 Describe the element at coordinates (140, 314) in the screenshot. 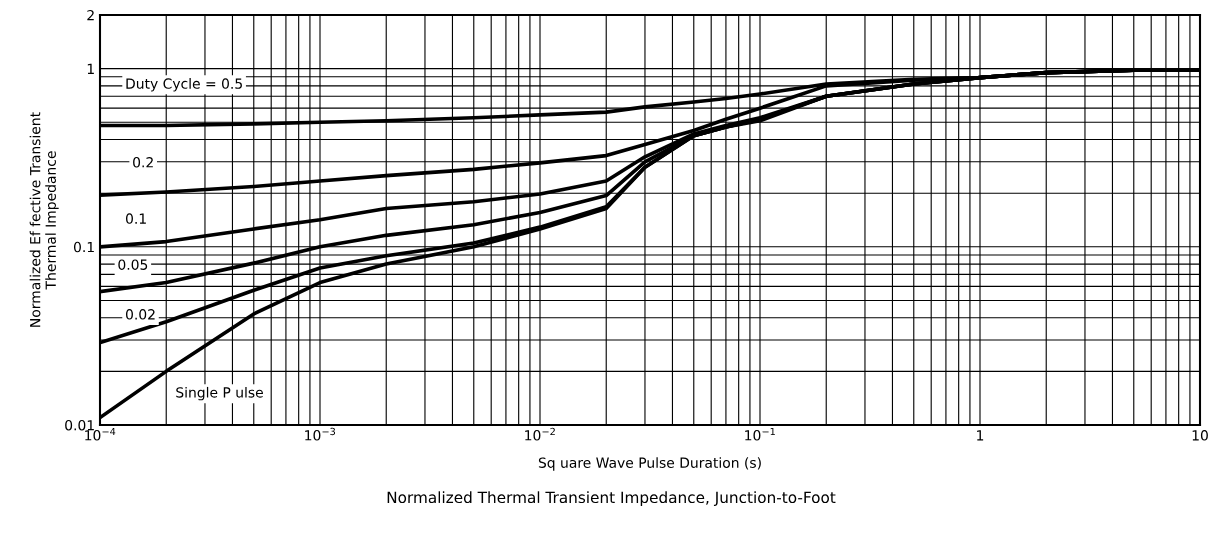

I see `series-label: 0.02` at that location.